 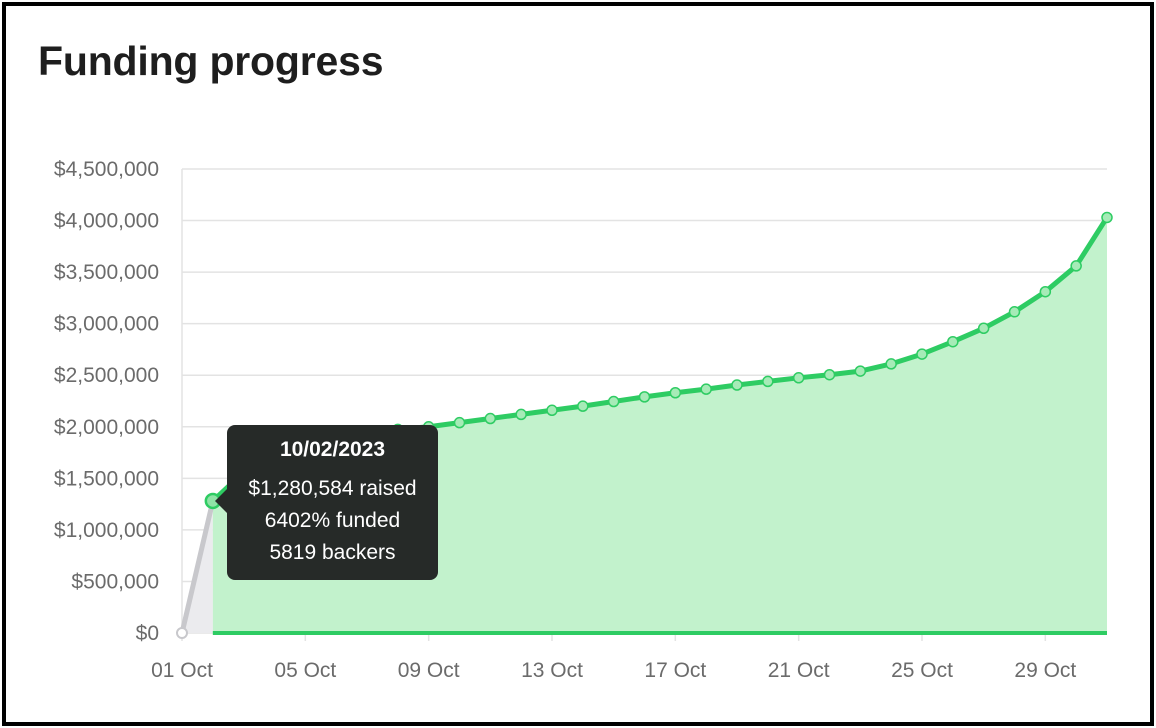 What do you see at coordinates (332, 520) in the screenshot?
I see `tooltip-funded: 6402% funded` at bounding box center [332, 520].